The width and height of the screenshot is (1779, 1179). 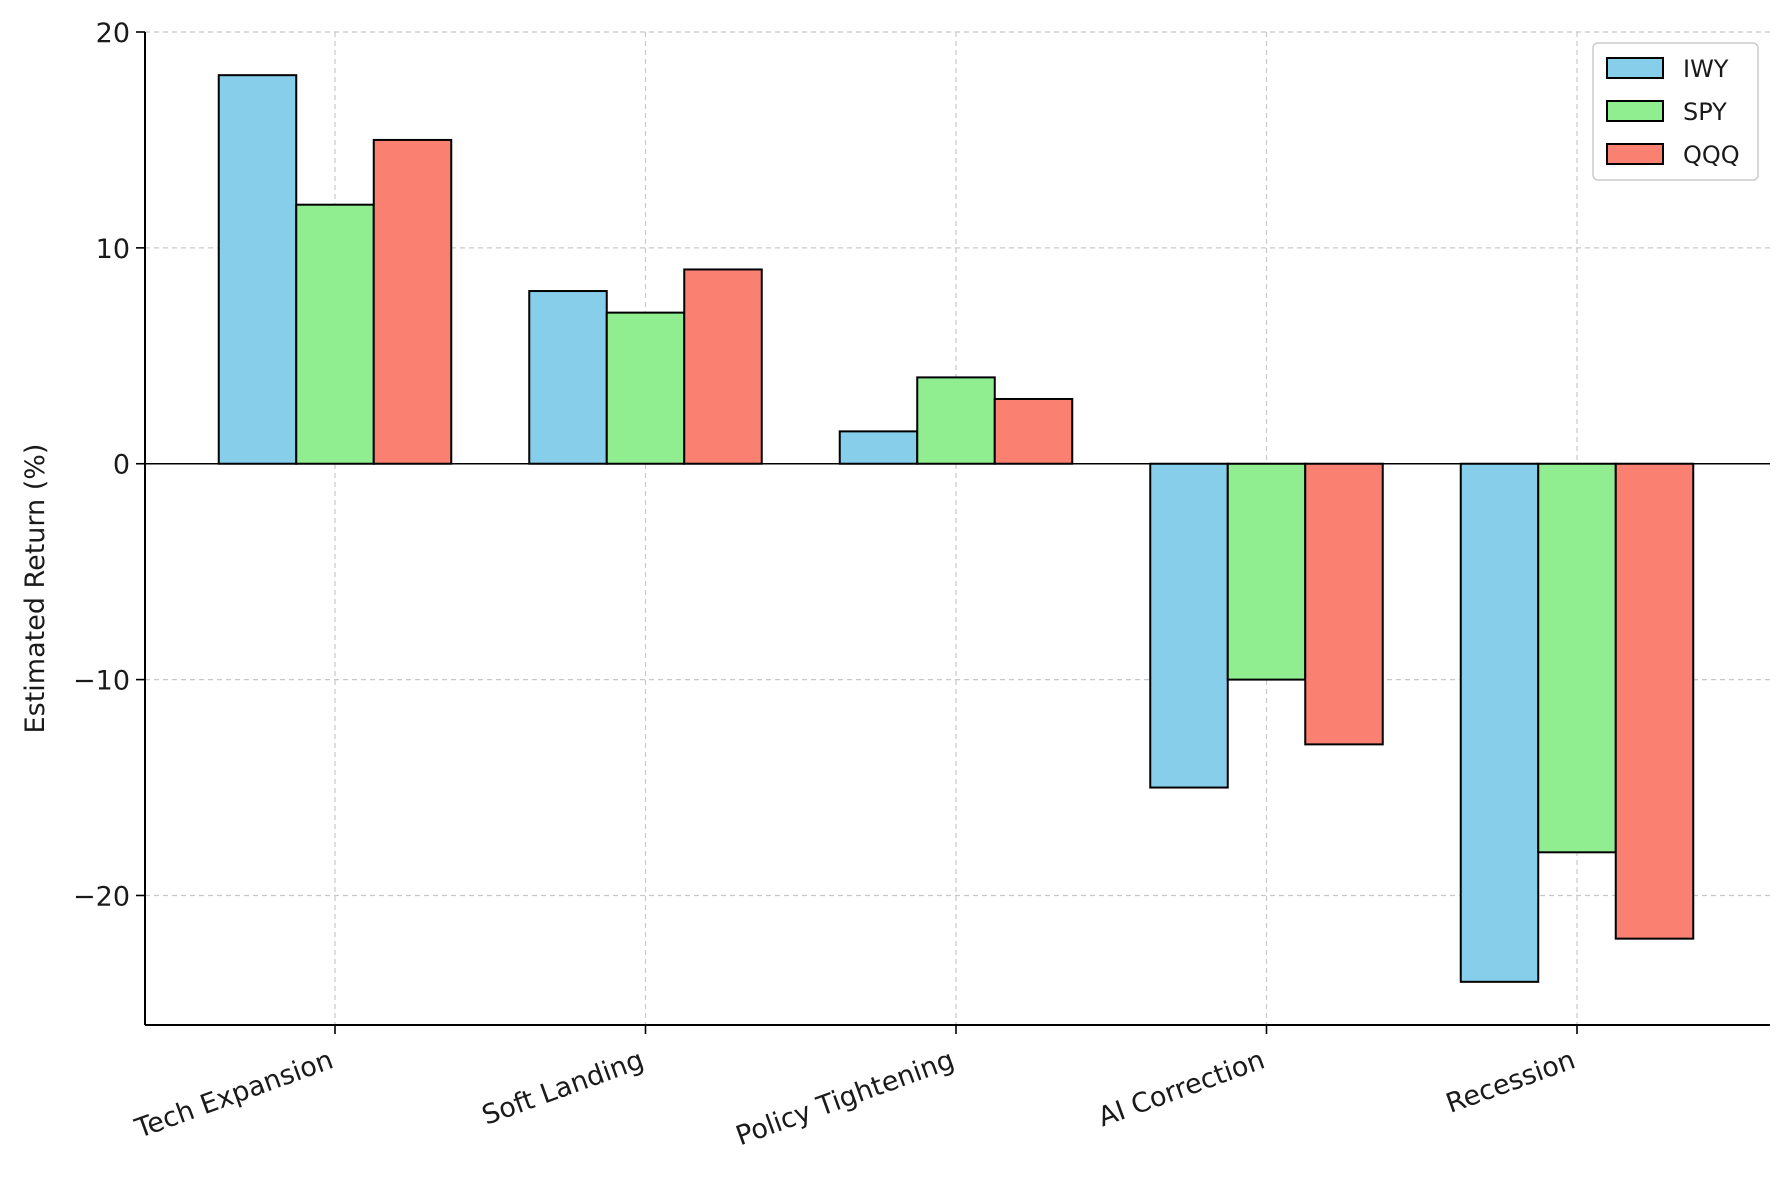 What do you see at coordinates (1635, 154) in the screenshot?
I see `legend-swatch-qqq` at bounding box center [1635, 154].